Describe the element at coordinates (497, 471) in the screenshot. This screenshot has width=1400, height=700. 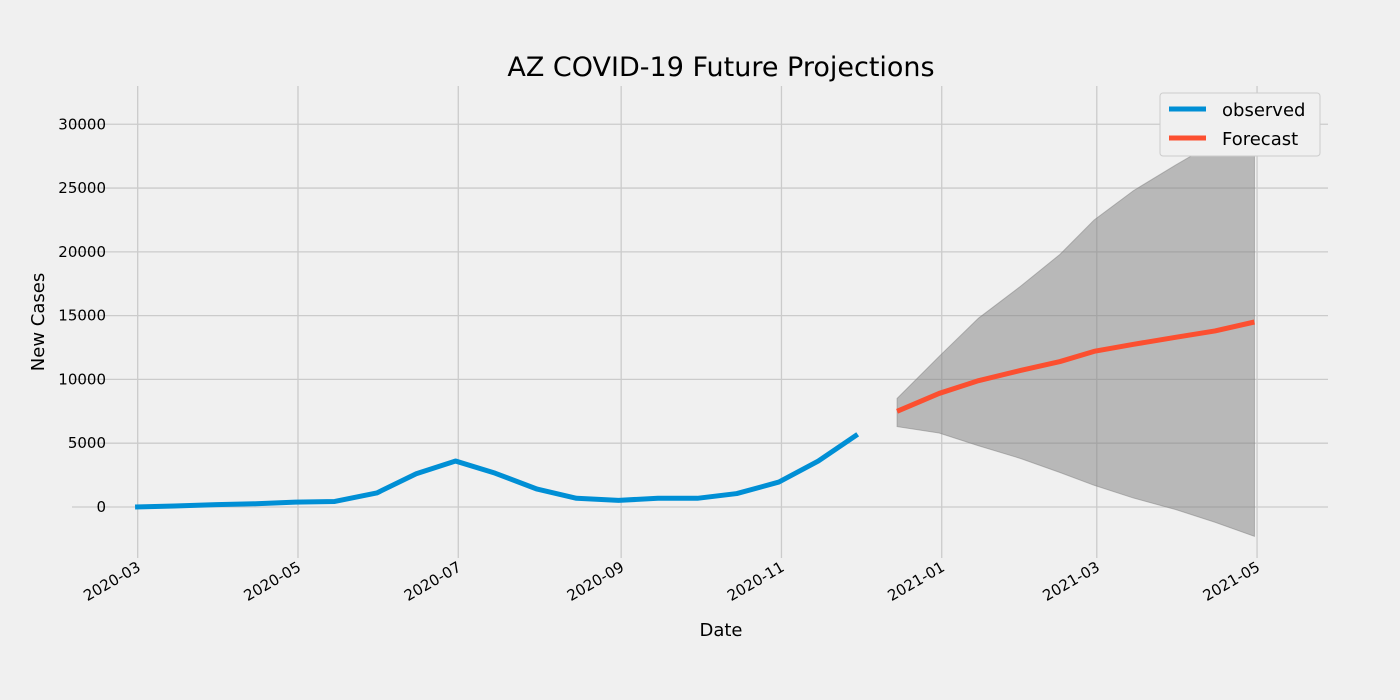
I see `series-line-observed` at that location.